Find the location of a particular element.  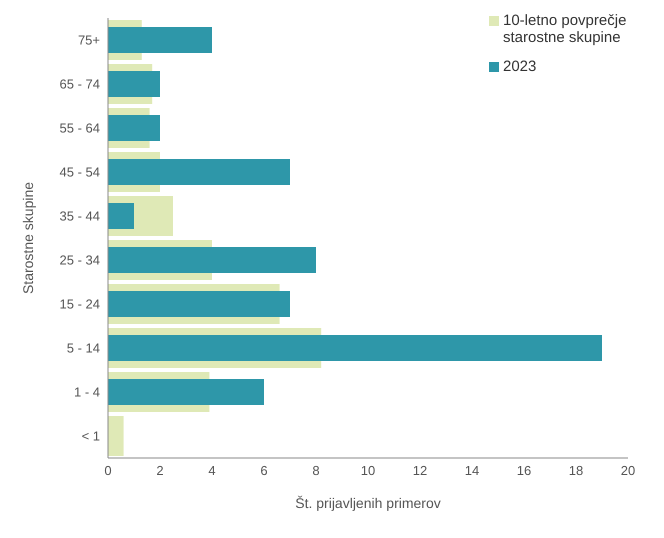

x-tick-label: 16 is located at coordinates (524, 470).